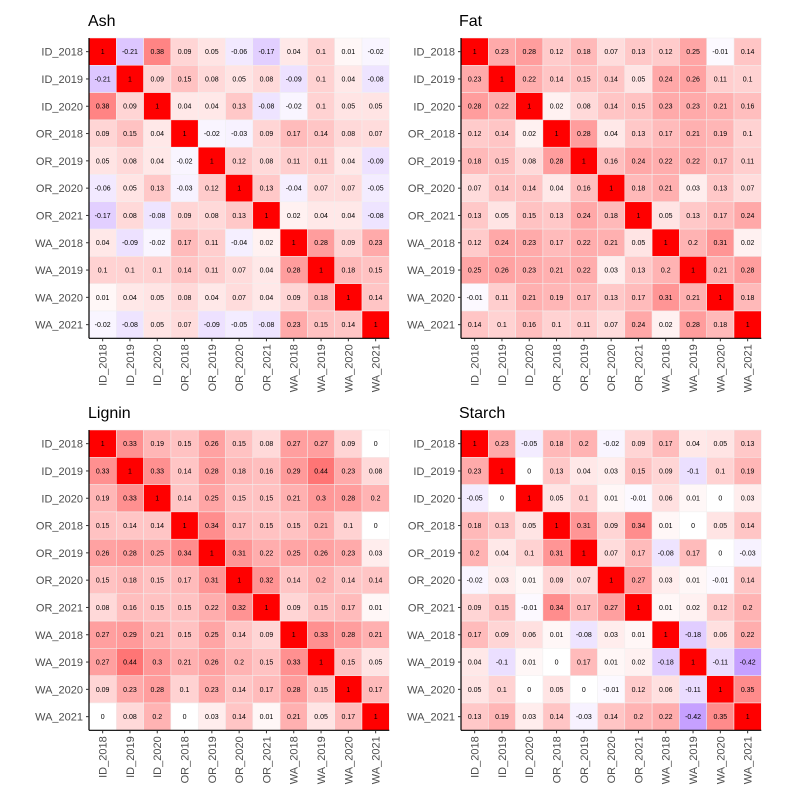 Image resolution: width=800 pixels, height=805 pixels. What do you see at coordinates (321, 471) in the screenshot?
I see `cell-value-label: 0.44` at bounding box center [321, 471].